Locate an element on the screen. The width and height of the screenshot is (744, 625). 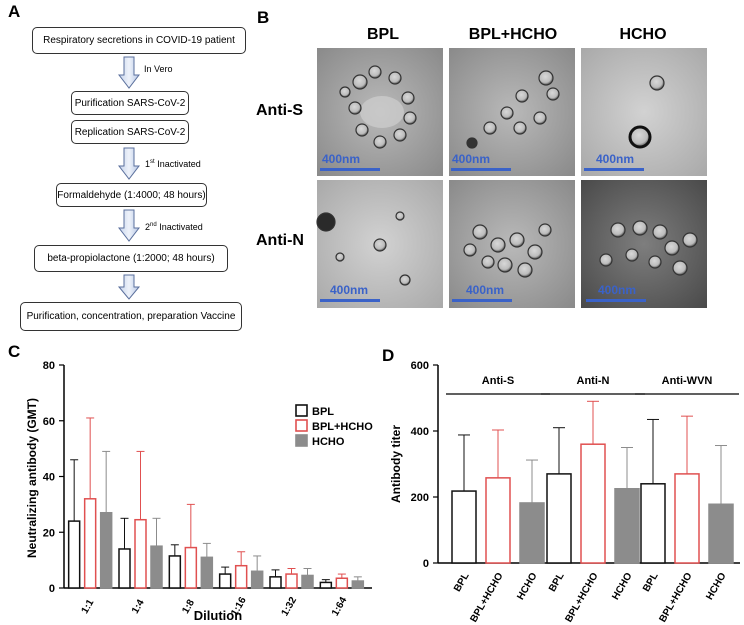
group-label: Anti-WVN is located at coordinates (687, 381).